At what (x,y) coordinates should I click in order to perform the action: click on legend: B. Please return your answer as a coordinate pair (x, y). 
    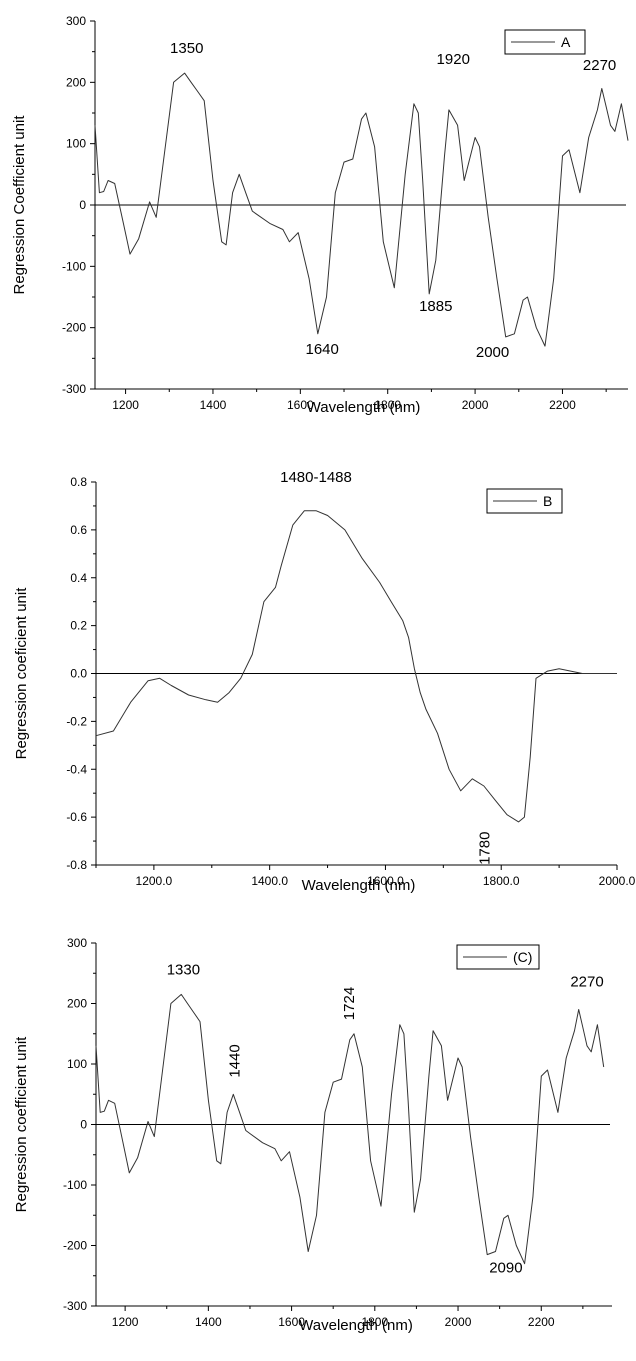
    Looking at the image, I should click on (524, 501).